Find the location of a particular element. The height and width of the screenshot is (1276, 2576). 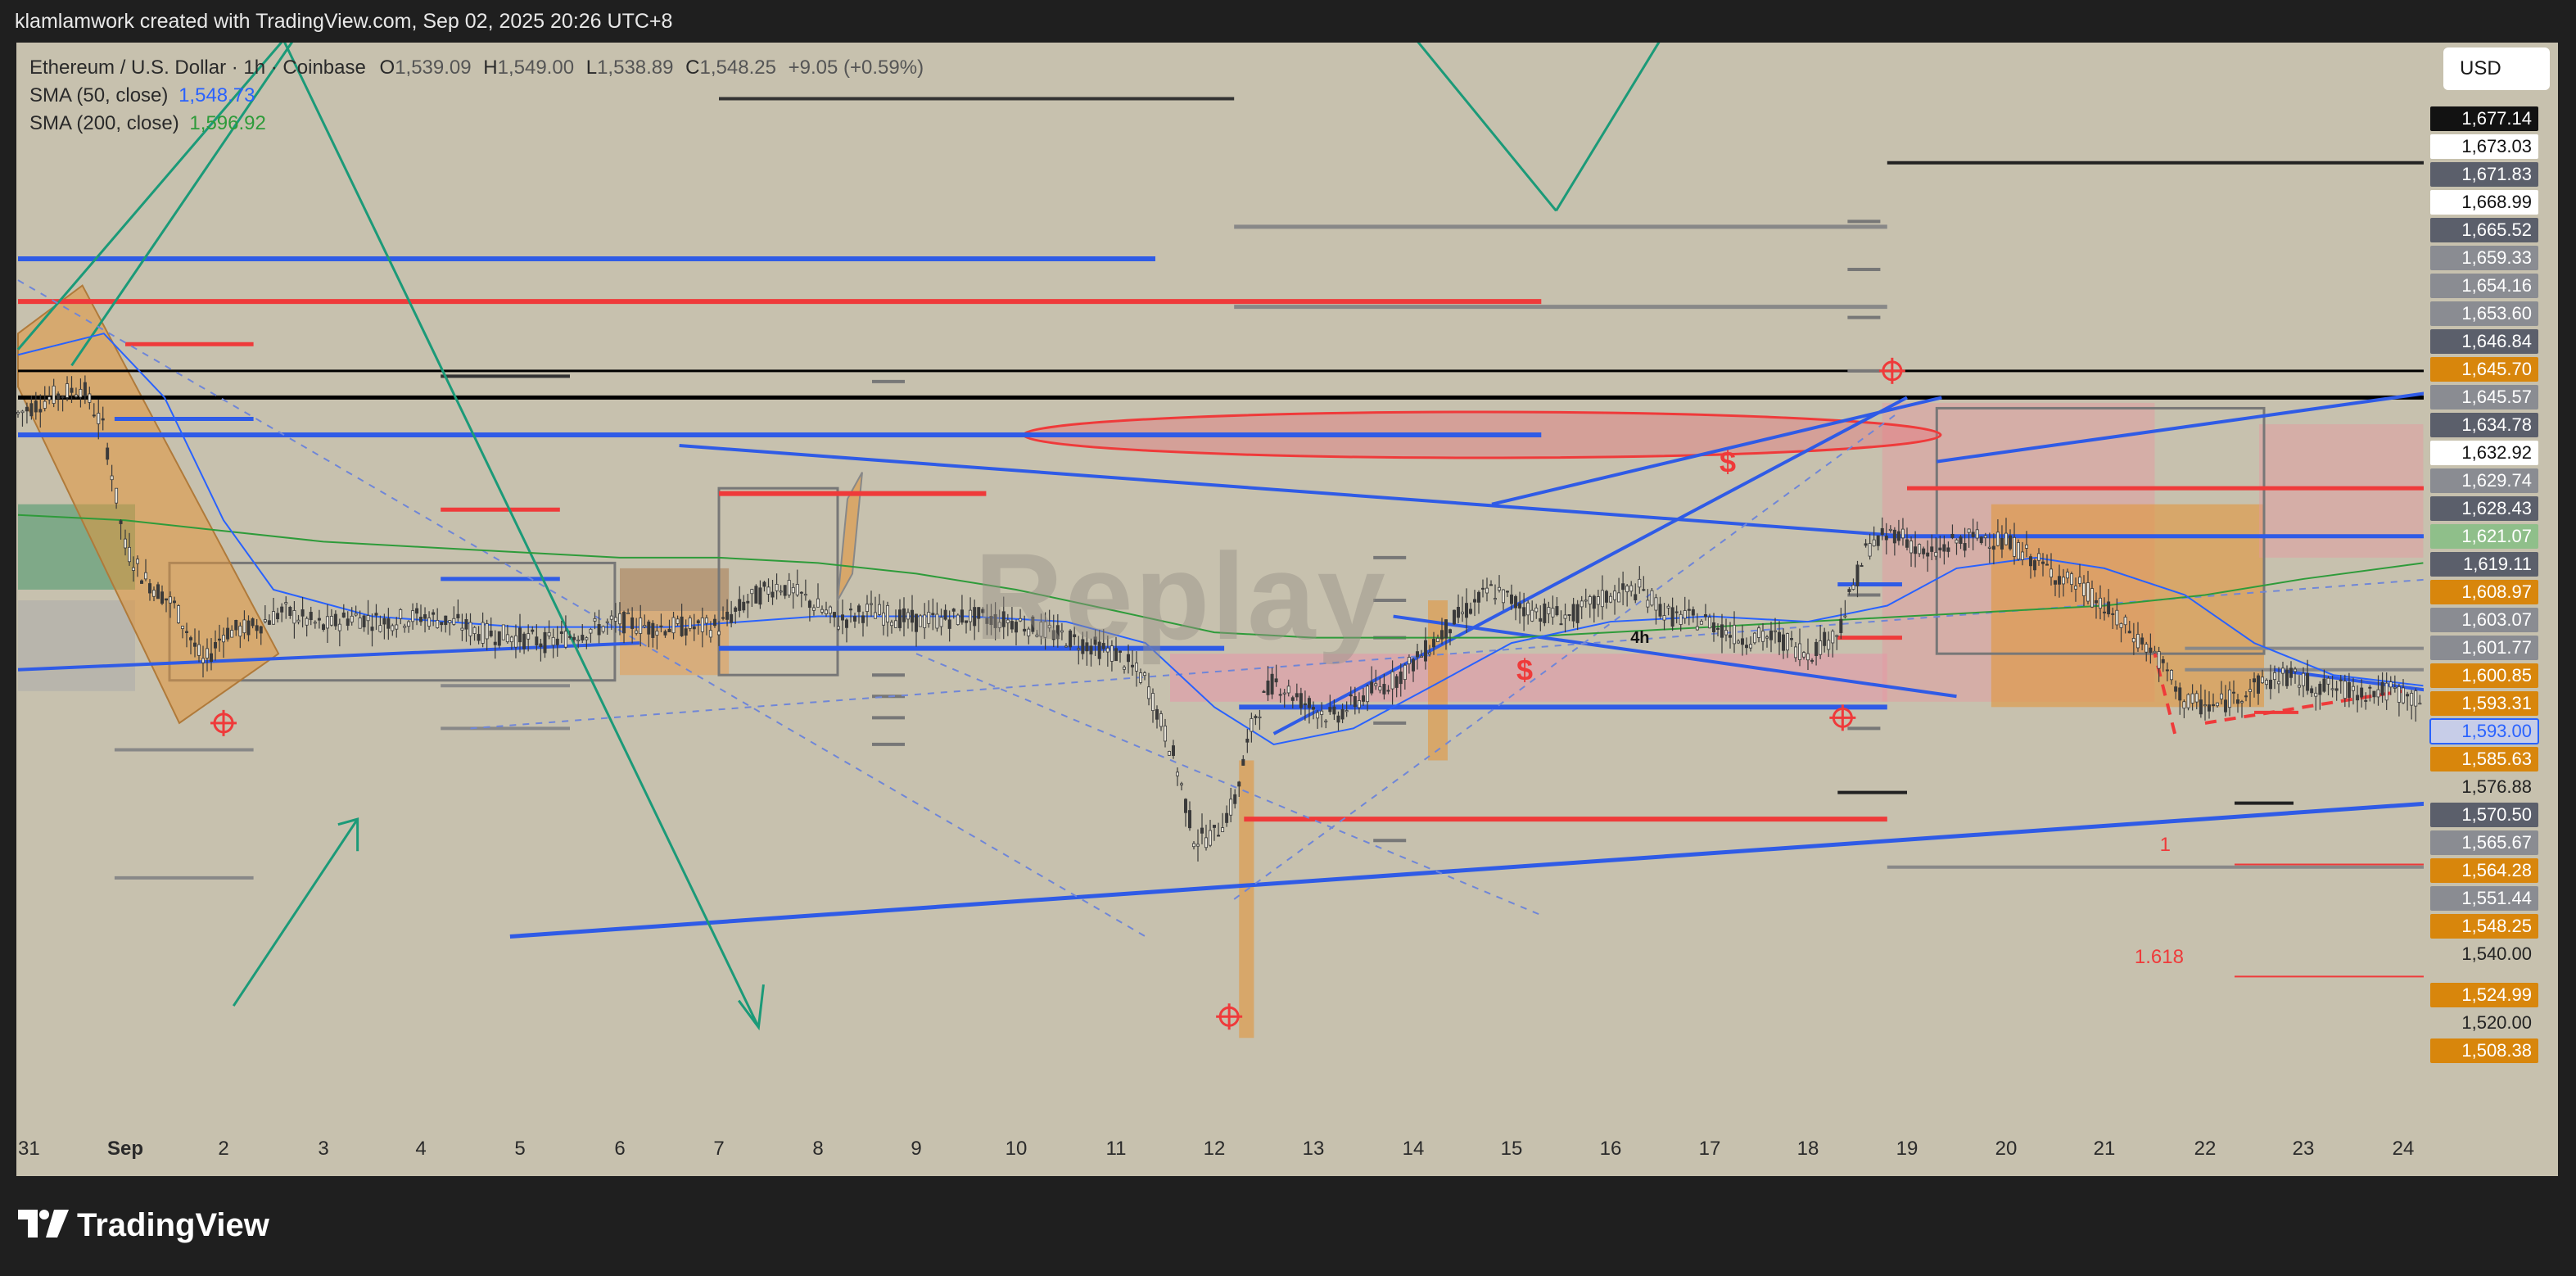

price-label-text: 1,585.63 is located at coordinates (2496, 759).